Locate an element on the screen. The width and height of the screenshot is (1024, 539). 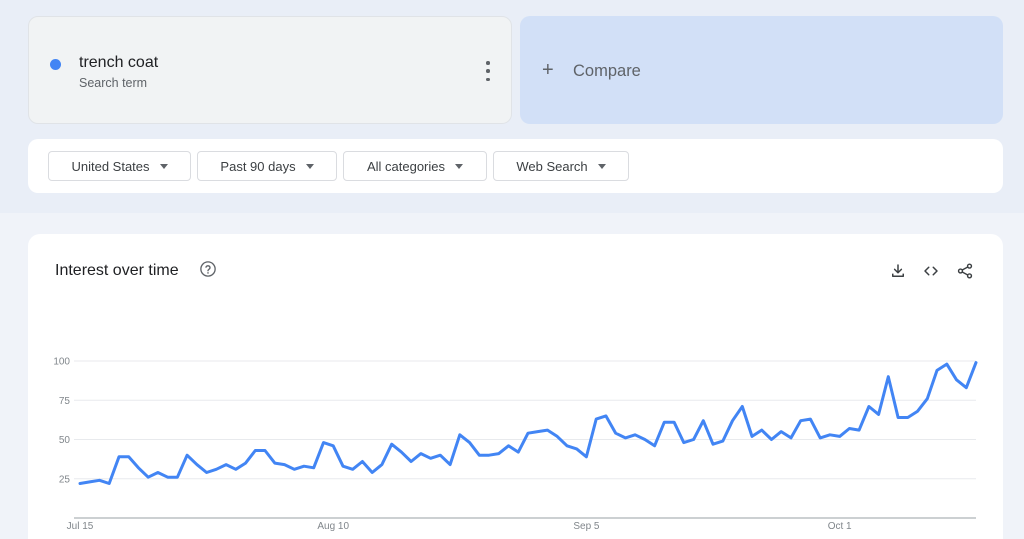
help-circle-icon is located at coordinates (208, 269).